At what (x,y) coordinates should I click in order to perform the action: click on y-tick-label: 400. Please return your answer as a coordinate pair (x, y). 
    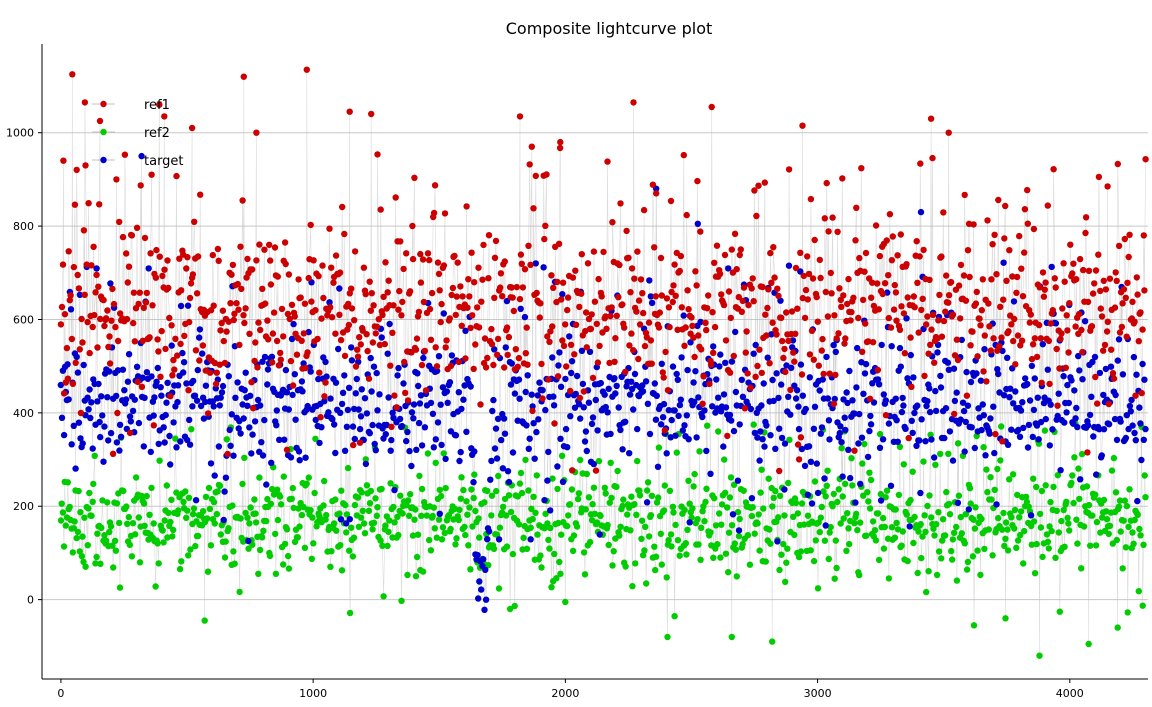
    Looking at the image, I should click on (23, 413).